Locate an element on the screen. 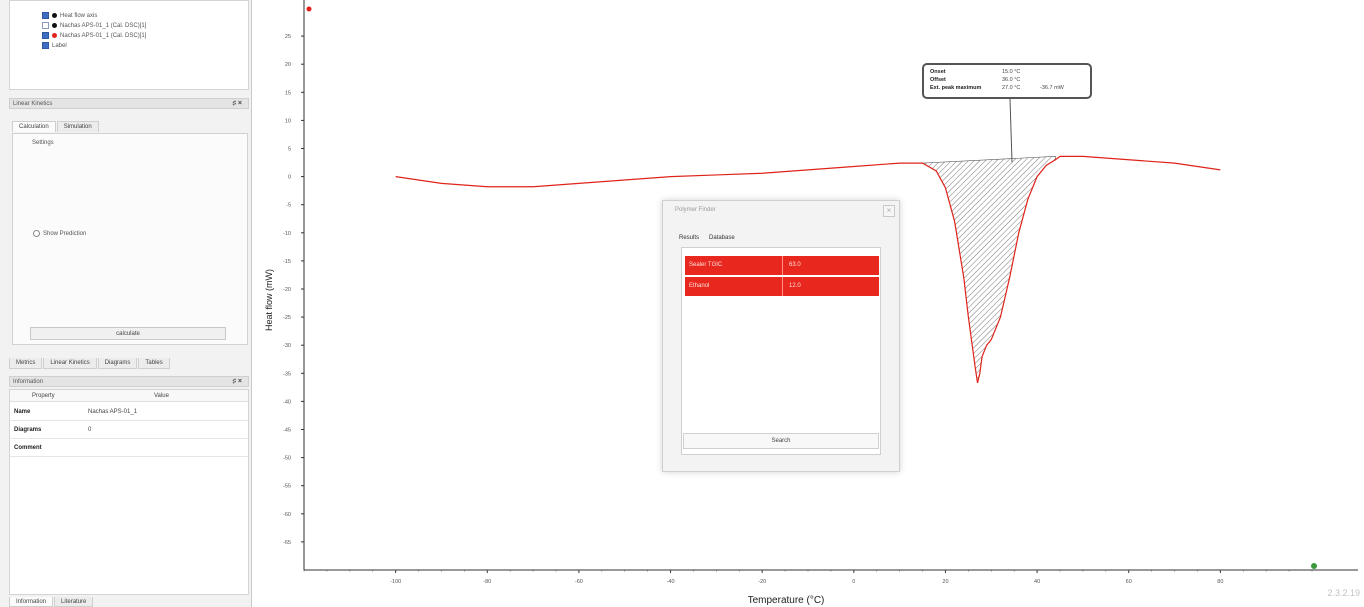 The image size is (1364, 607). row-value: Nachas APS-01_1 is located at coordinates (113, 412).